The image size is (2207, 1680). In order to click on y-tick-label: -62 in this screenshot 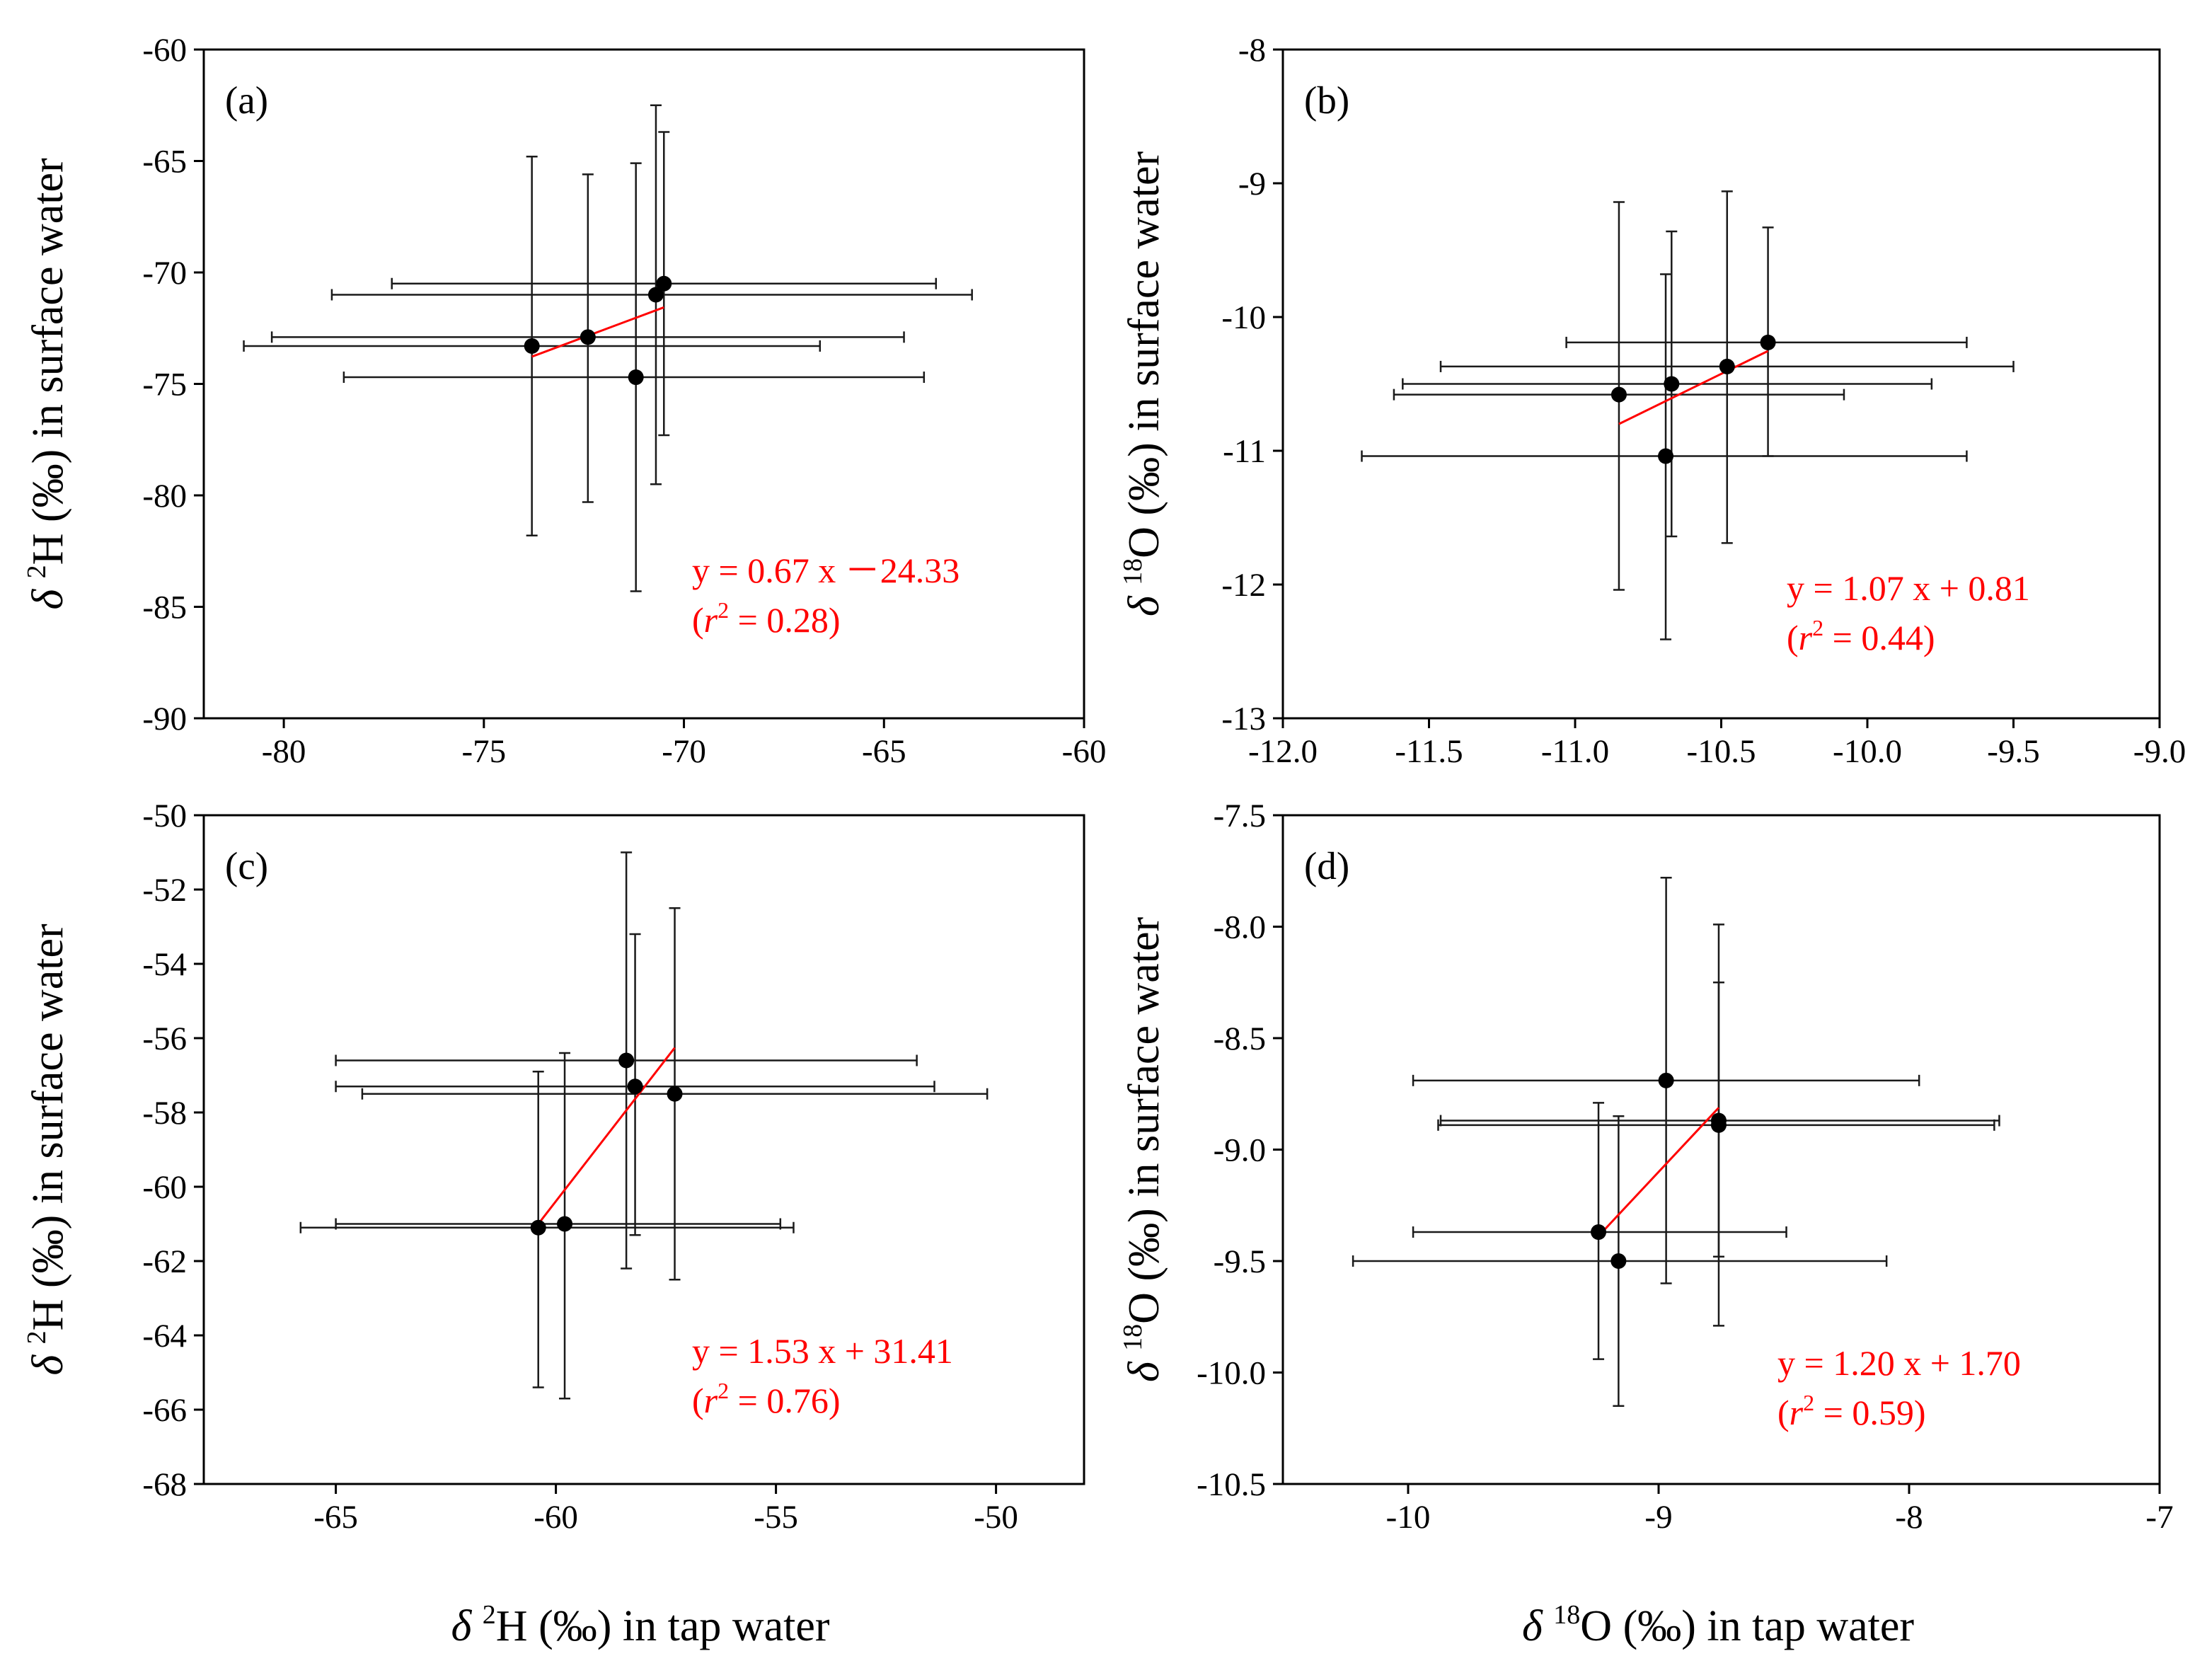, I will do `click(164, 1261)`.